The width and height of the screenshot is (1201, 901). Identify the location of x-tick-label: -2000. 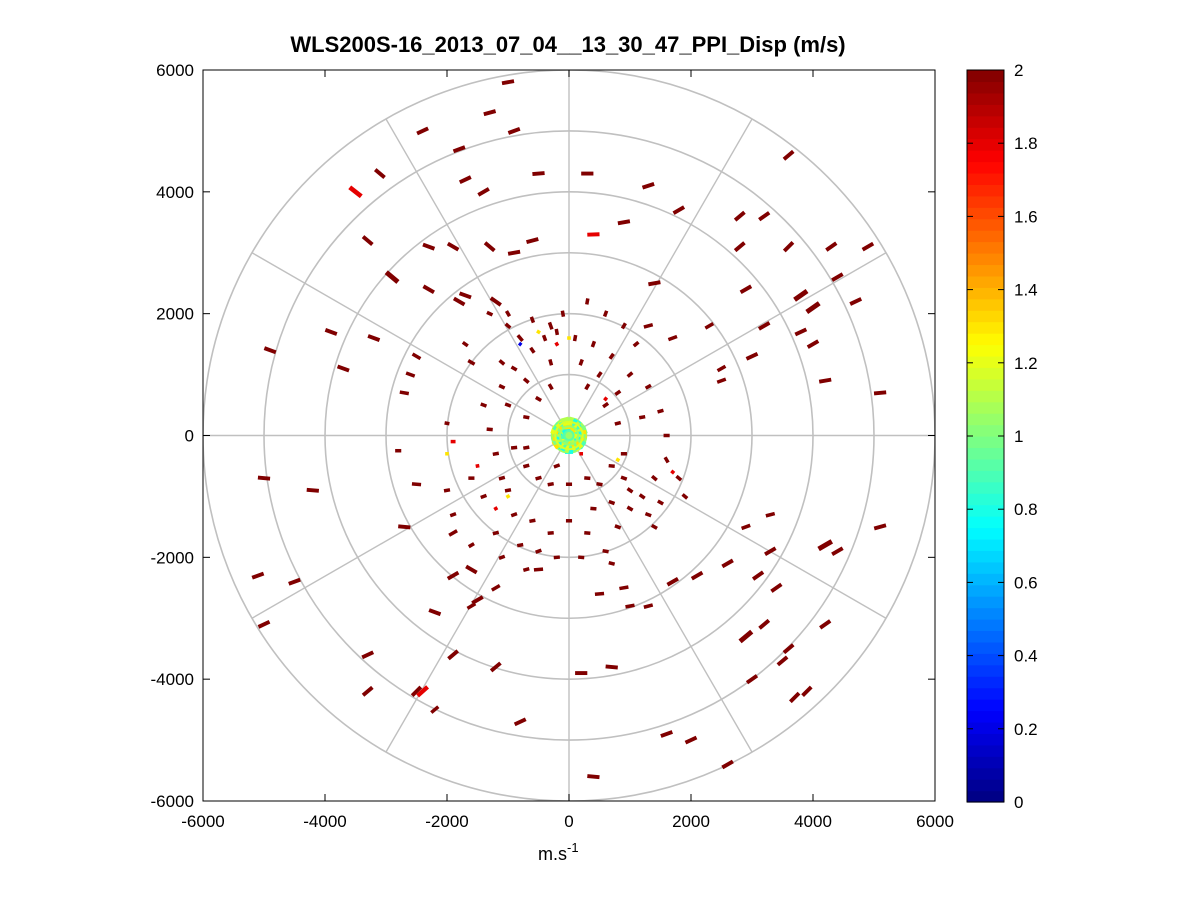
(446, 821).